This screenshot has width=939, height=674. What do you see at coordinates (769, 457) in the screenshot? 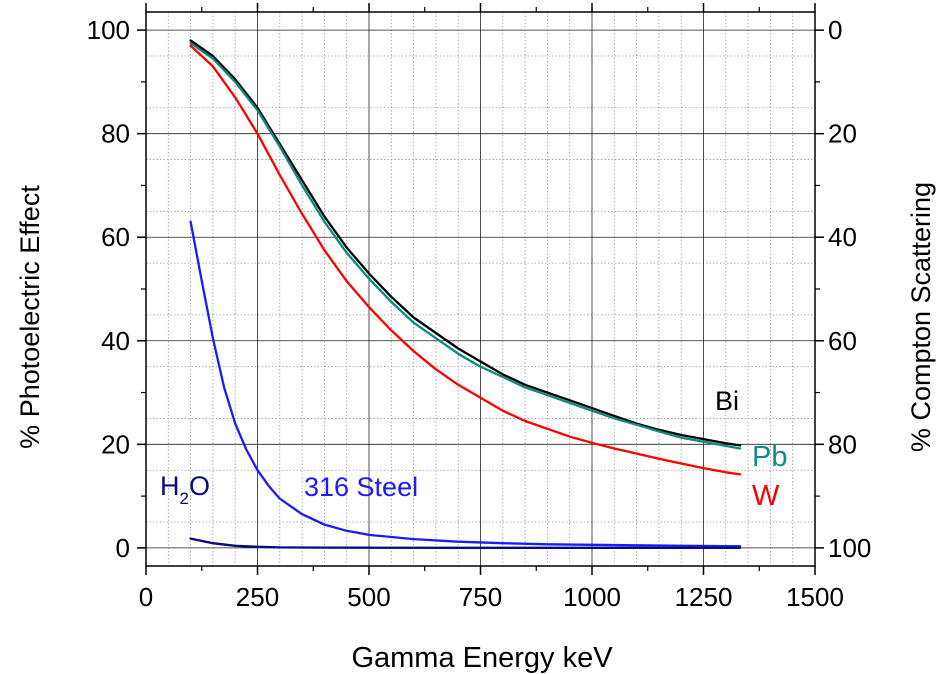
I see `series-label-pb: Pb` at bounding box center [769, 457].